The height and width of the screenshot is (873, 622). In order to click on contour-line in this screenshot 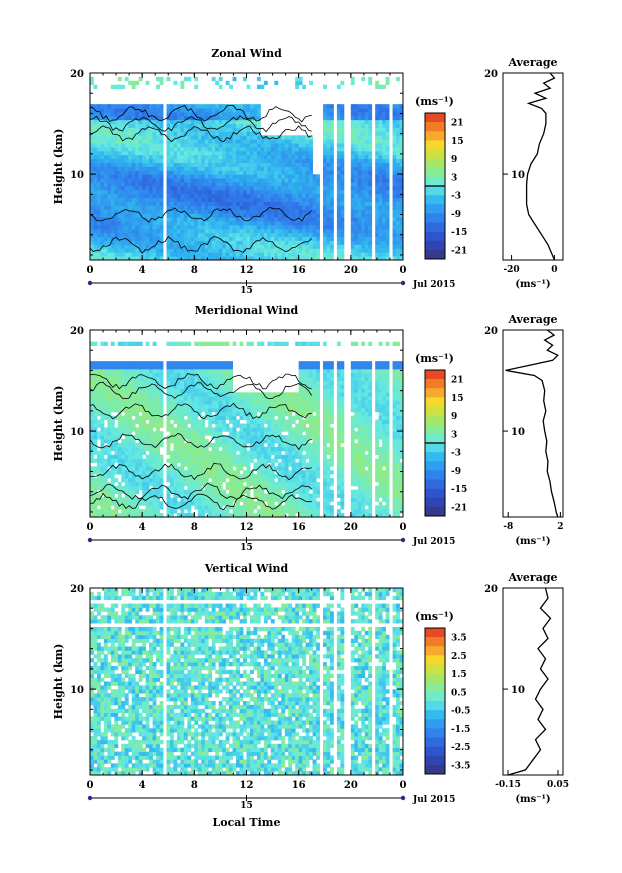, I will do `click(200, 114)`.